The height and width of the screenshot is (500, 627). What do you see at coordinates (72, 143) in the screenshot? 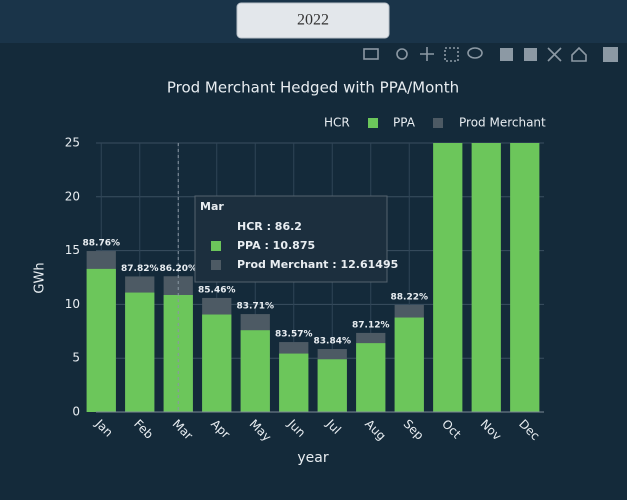
I see `y-tick-label: 25` at bounding box center [72, 143].